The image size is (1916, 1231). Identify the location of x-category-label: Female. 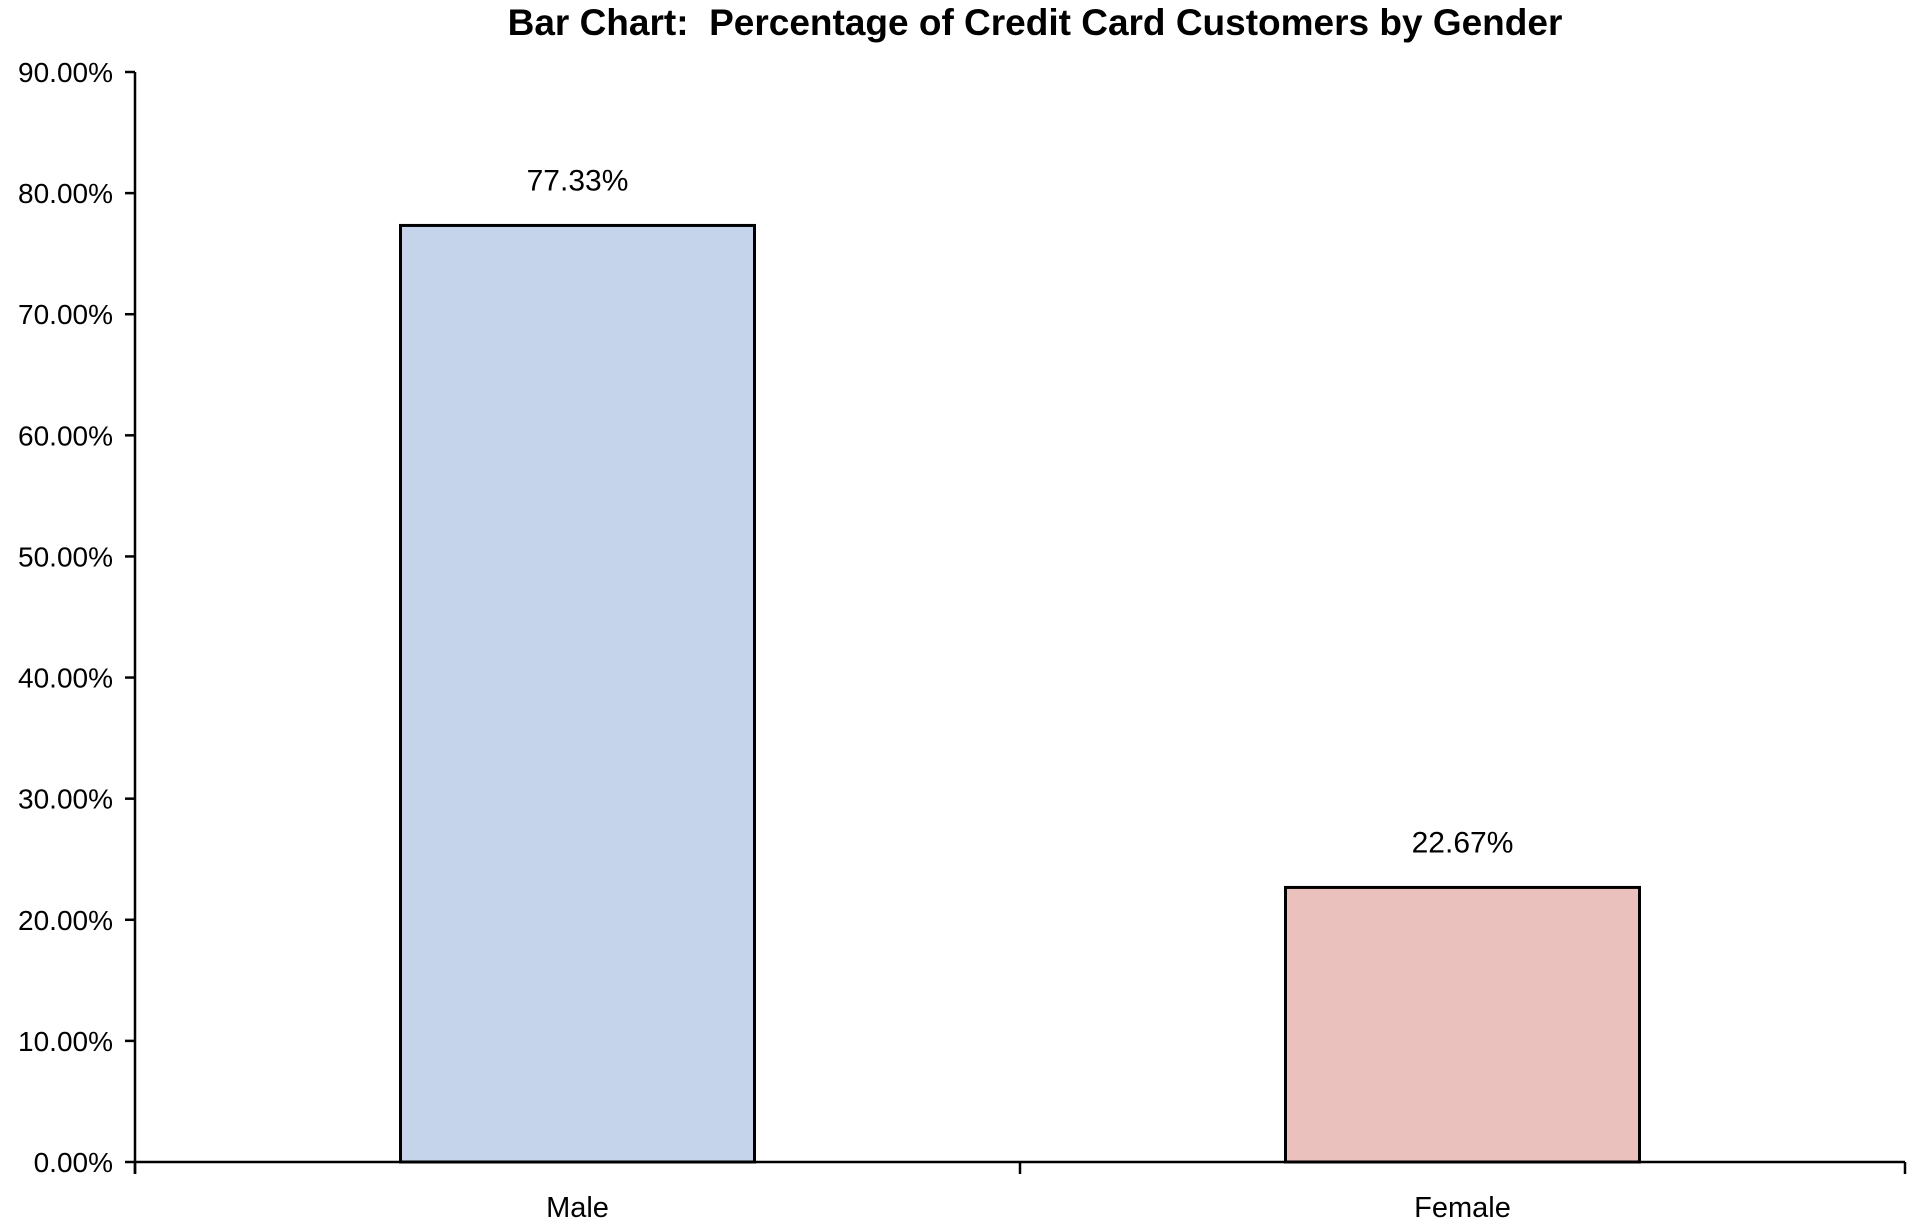
(1462, 1208).